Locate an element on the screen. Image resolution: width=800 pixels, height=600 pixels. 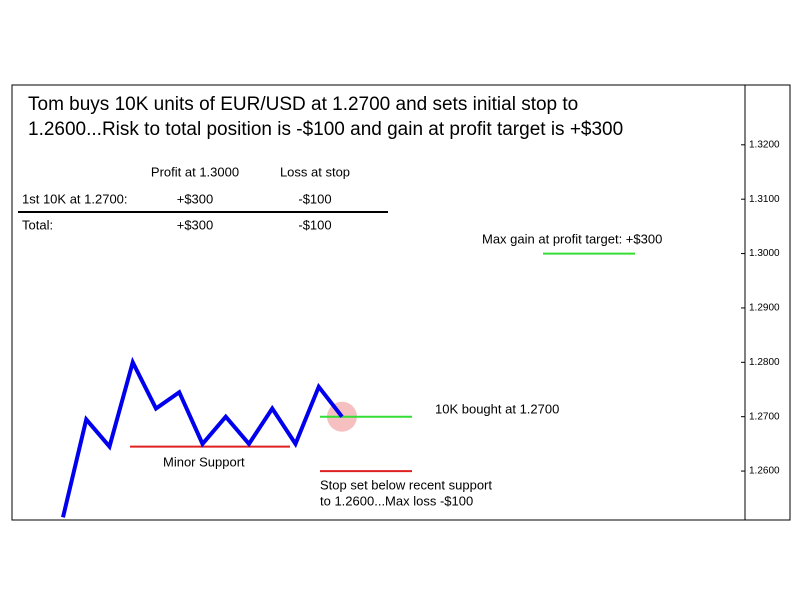
y-tick-label: 1.3100 is located at coordinates (764, 199).